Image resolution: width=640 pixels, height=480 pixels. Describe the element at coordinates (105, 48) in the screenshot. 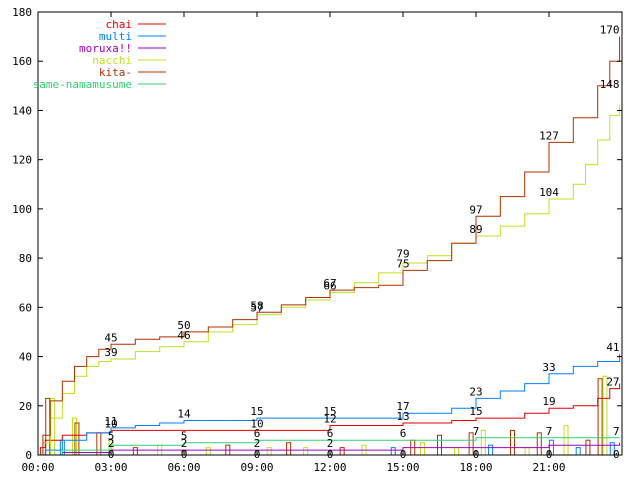

I see `legend-entry-label: moruxa!!` at that location.